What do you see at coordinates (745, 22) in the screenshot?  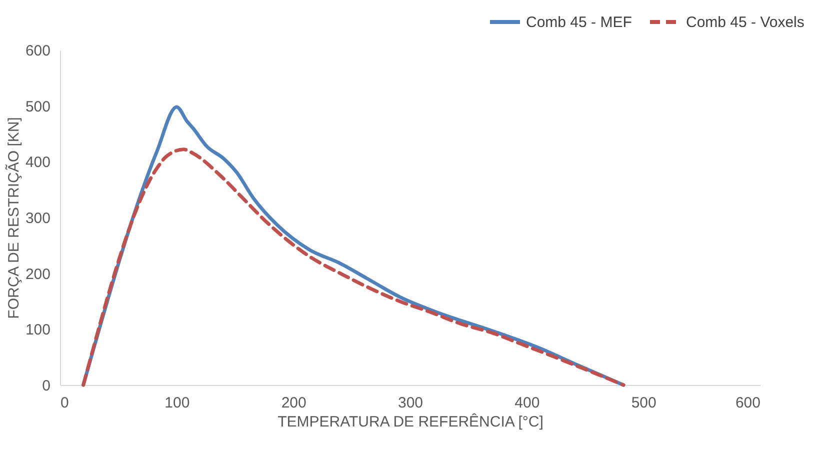 I see `legend-label: Comb 45 - Voxels` at bounding box center [745, 22].